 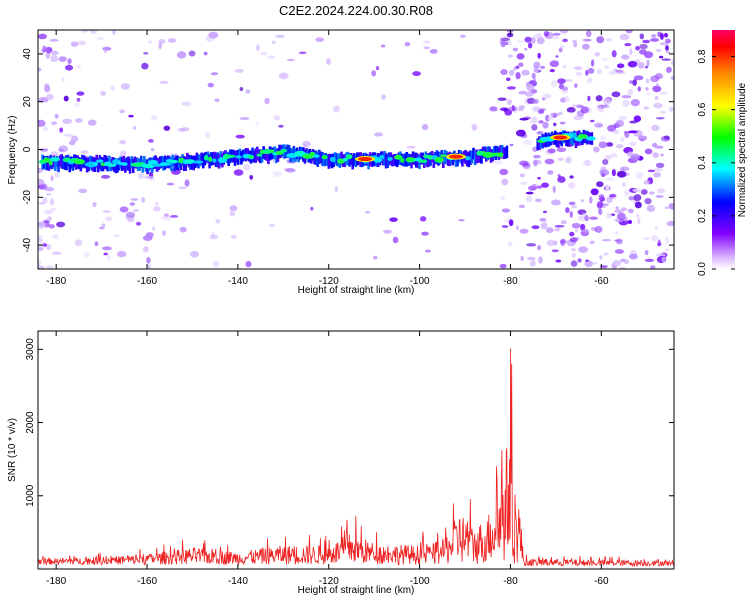 I want to click on snr-x-tick-label: -100, so click(x=420, y=581).